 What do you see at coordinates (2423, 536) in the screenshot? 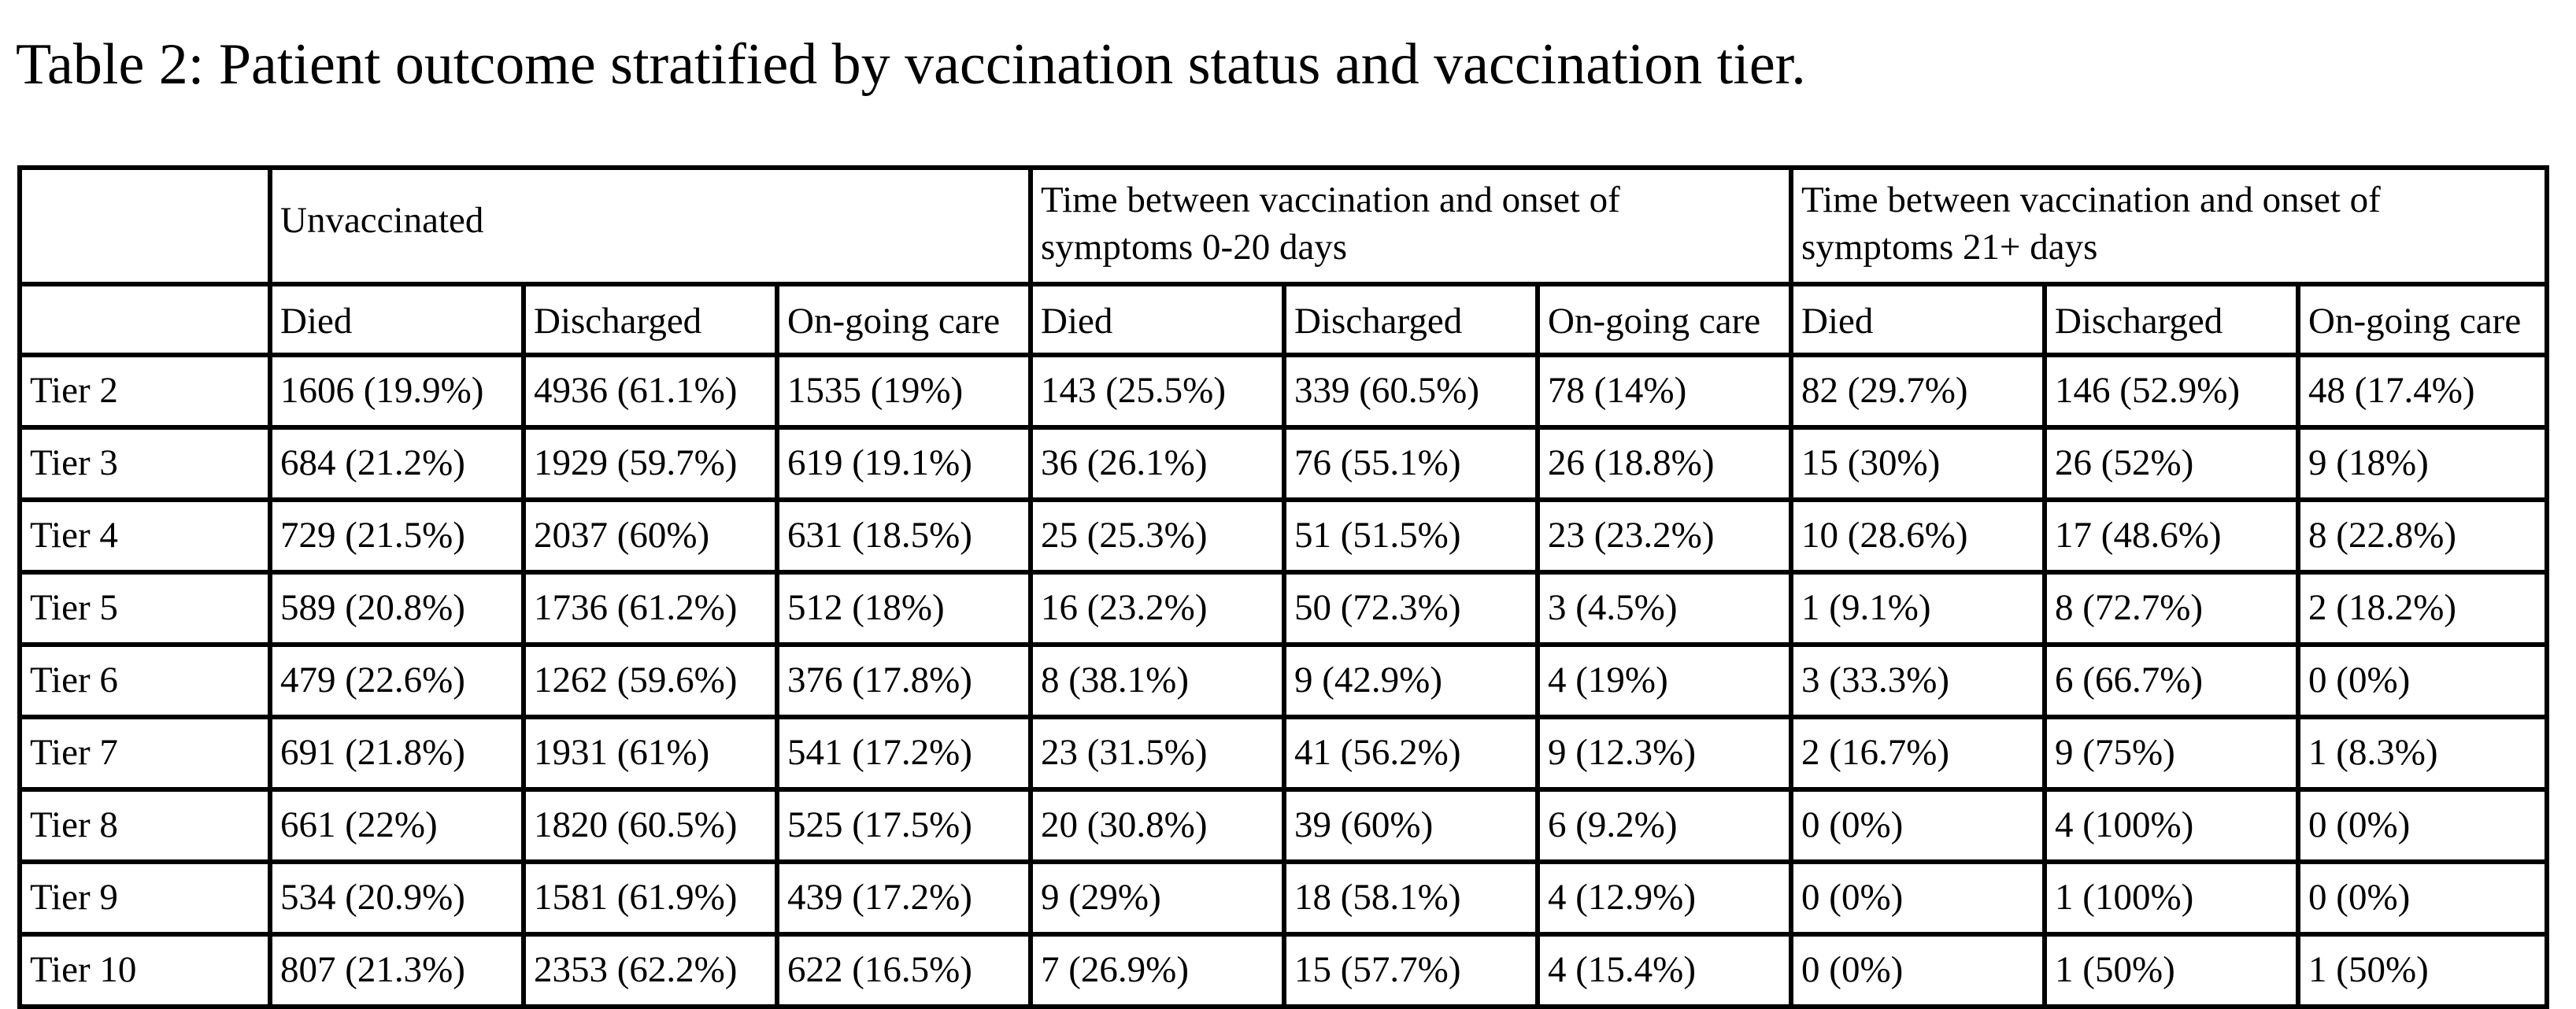
I see `table-cell: 8 (22.8%)` at bounding box center [2423, 536].